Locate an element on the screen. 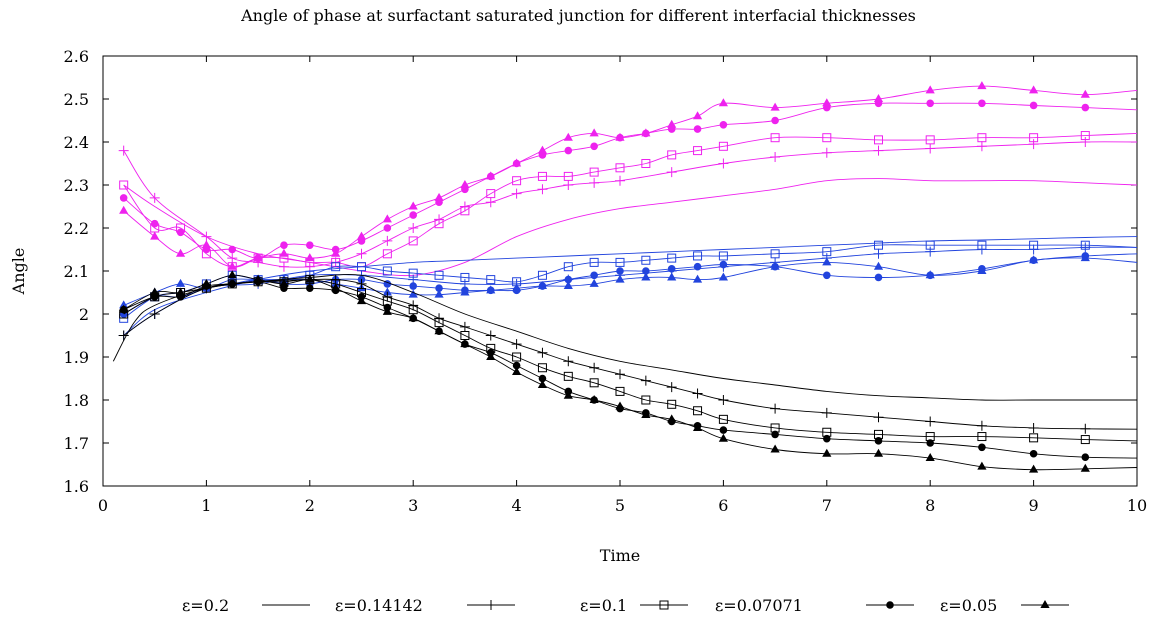 Image resolution: width=1157 pixels, height=622 pixels. y-tick-label: 2.5 is located at coordinates (76, 99).